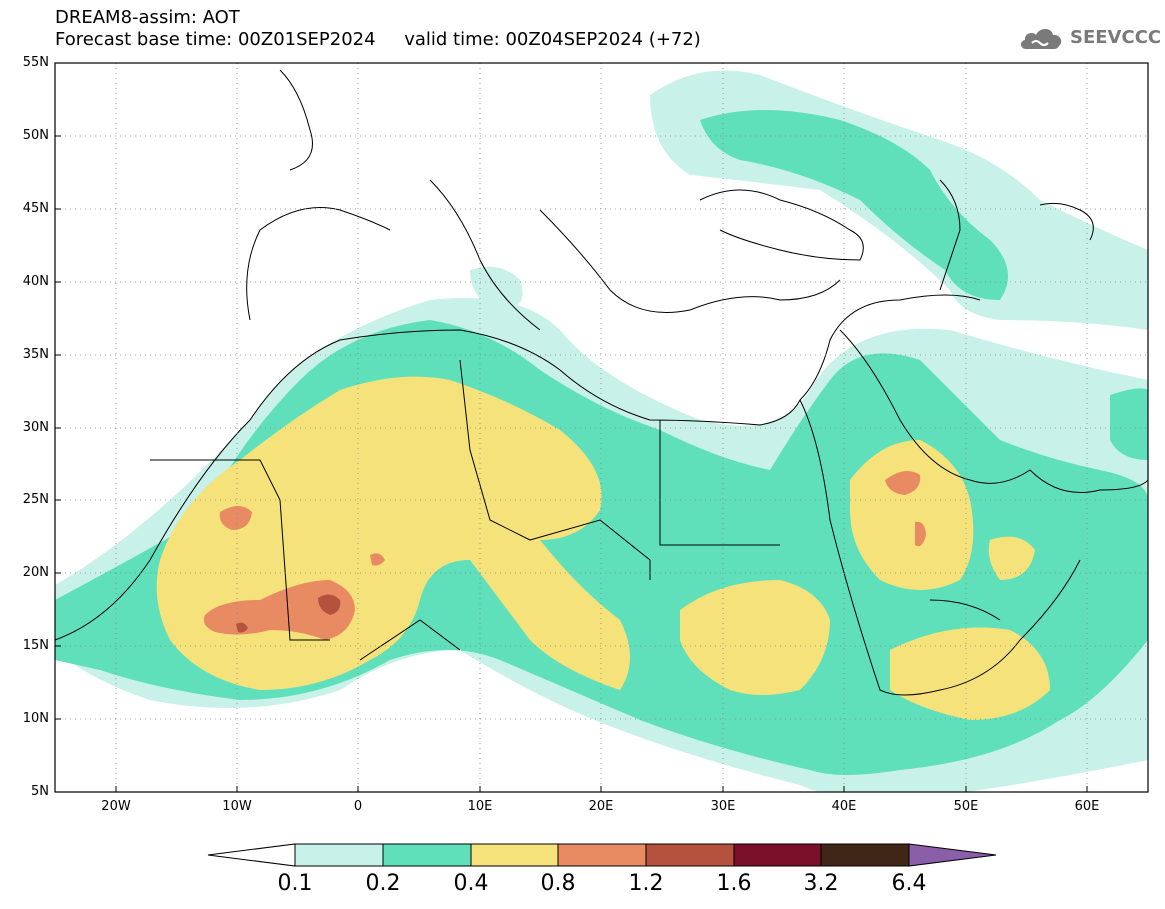  Describe the element at coordinates (35, 135) in the screenshot. I see `lat-label: 50N` at that location.